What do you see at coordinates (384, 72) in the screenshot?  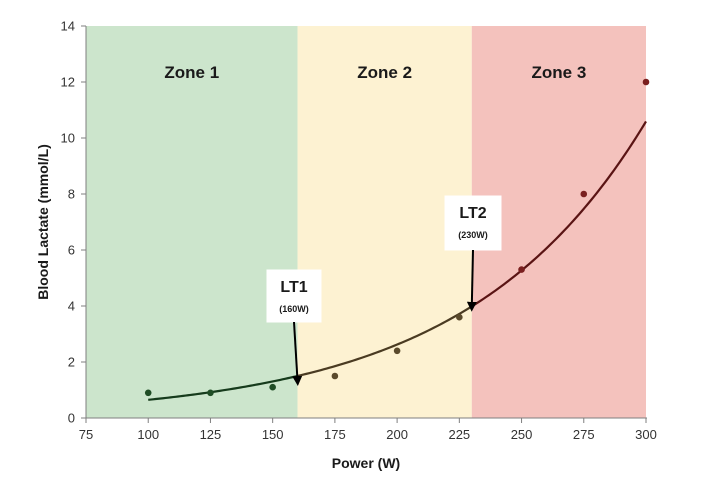 I see `zone-label-2: Zone 2` at bounding box center [384, 72].